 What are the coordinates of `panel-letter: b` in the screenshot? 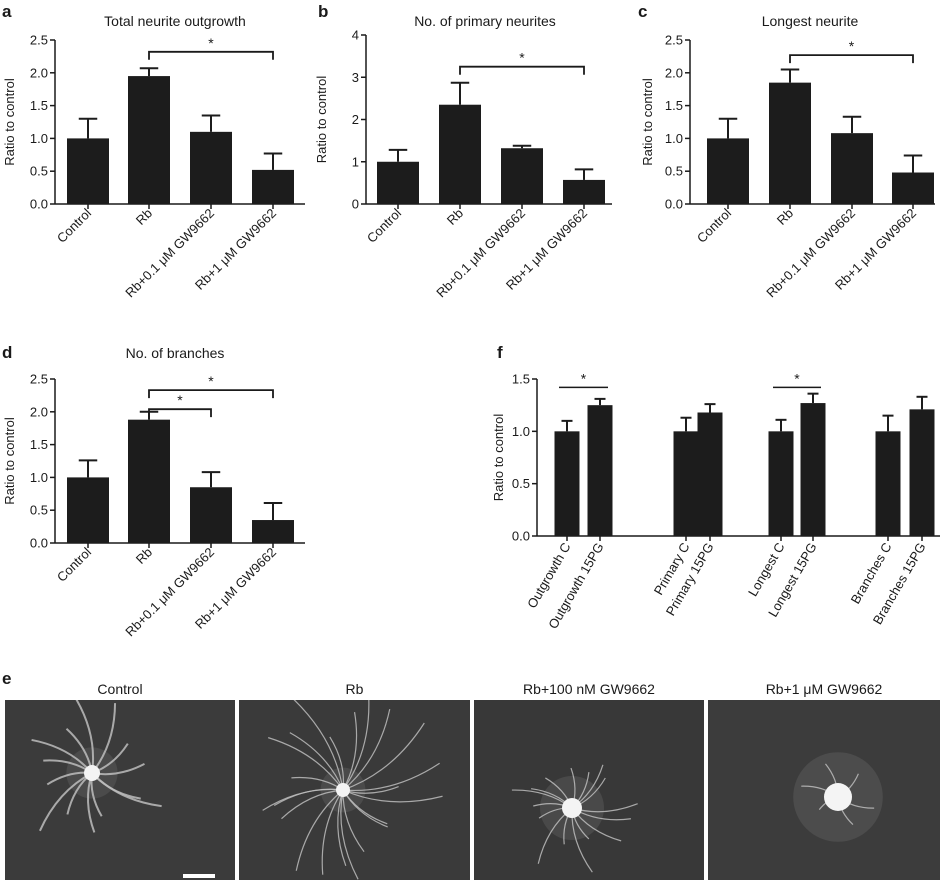 It's located at (323, 11).